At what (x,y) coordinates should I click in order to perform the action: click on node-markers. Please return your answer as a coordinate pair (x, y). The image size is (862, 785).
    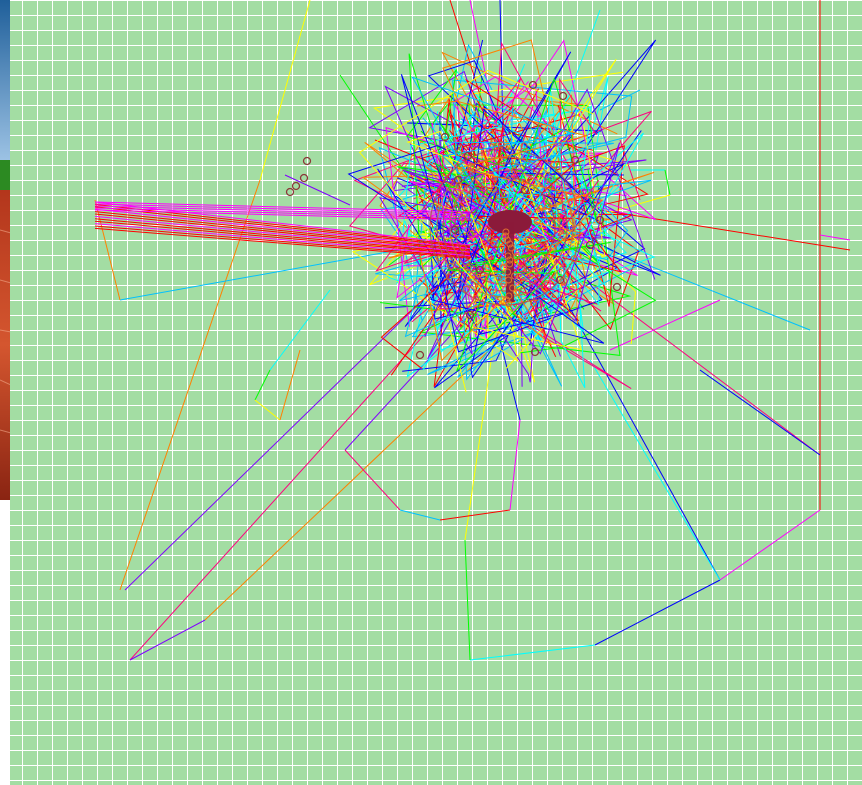
    Looking at the image, I should click on (453, 220).